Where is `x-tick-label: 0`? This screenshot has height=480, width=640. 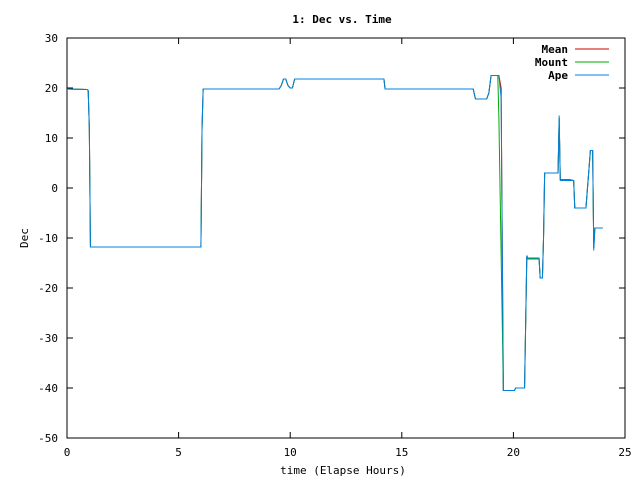 x-tick-label: 0 is located at coordinates (67, 452).